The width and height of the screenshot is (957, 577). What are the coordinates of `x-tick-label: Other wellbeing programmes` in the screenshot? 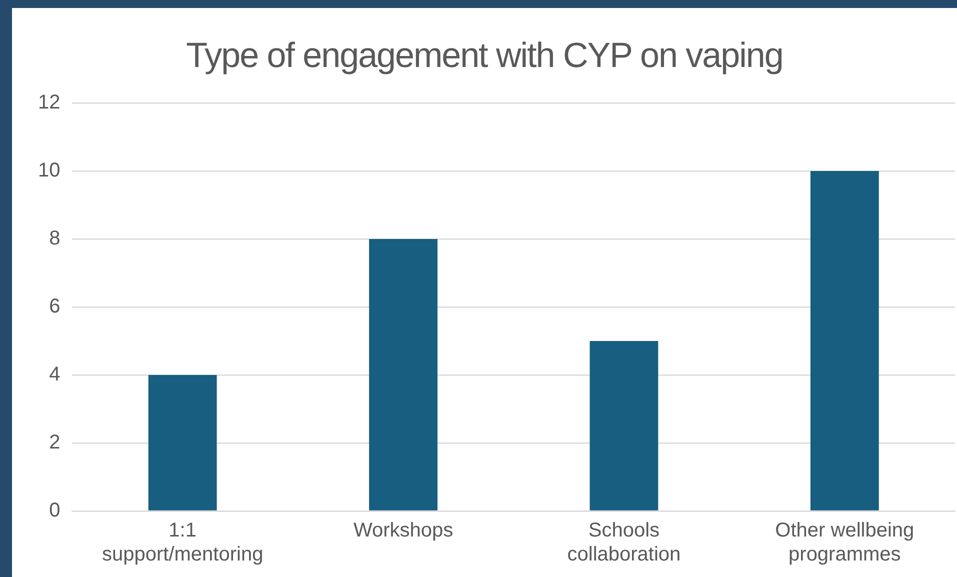 It's located at (844, 543).